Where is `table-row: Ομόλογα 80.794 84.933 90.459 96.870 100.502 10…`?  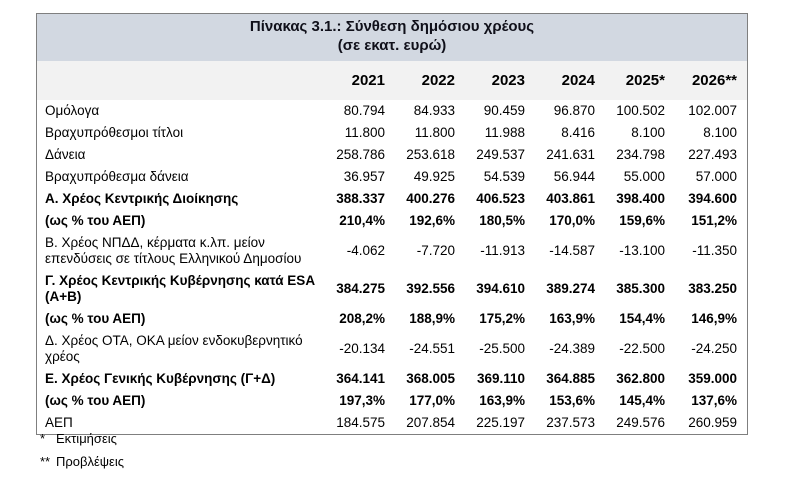
table-row: Ομόλογα 80.794 84.933 90.459 96.870 100.502 10… is located at coordinates (392, 111).